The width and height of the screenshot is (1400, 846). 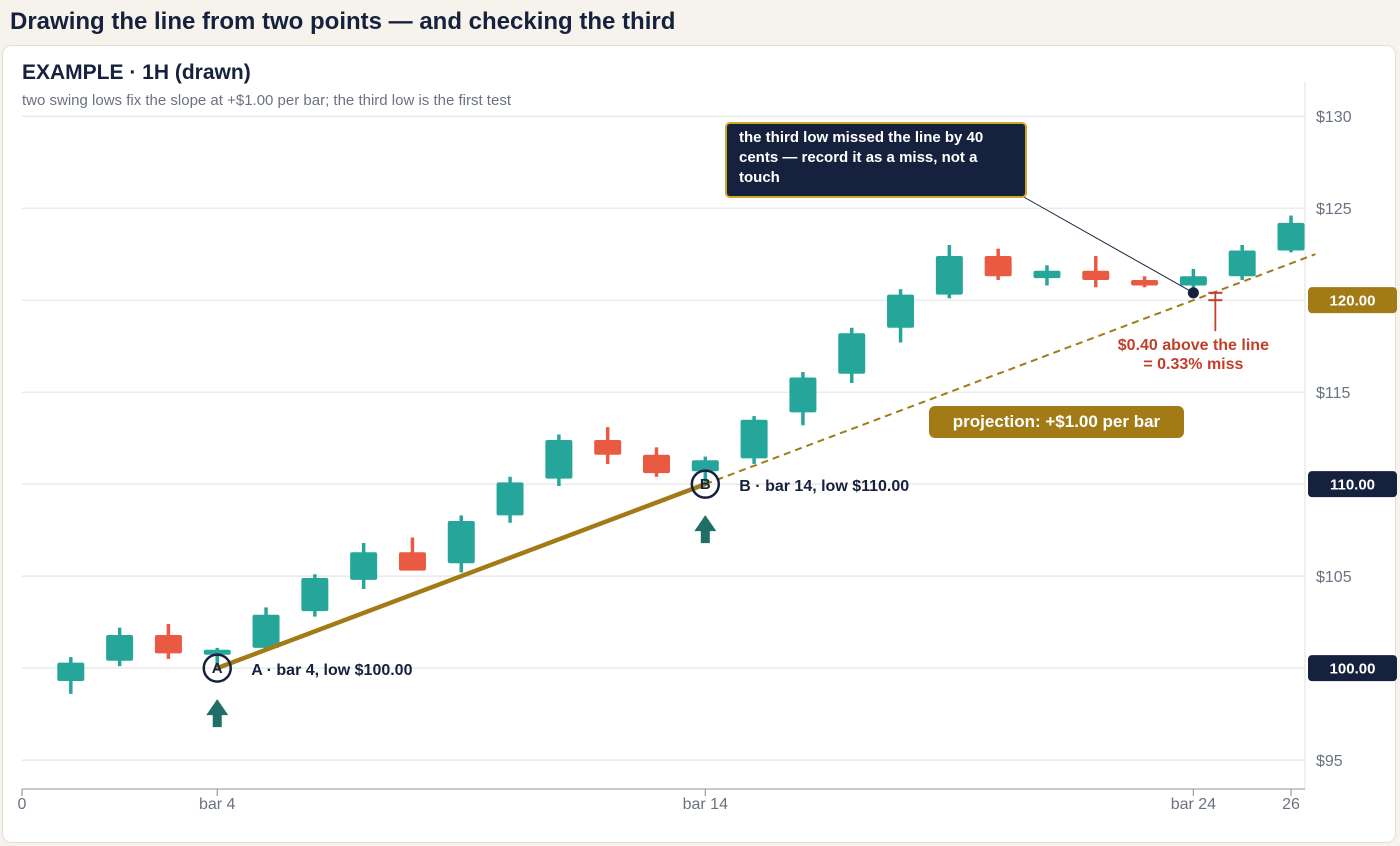 I want to click on callout-leader-line, so click(x=1107, y=244).